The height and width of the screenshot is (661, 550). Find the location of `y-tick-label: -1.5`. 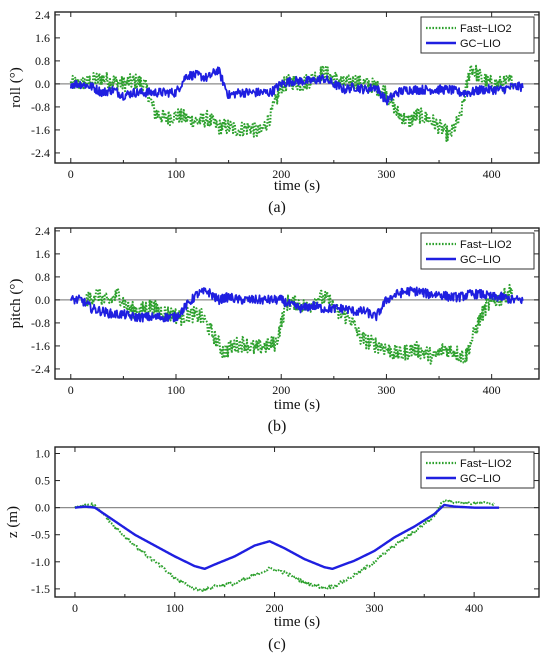

y-tick-label: -1.5 is located at coordinates (40, 589).